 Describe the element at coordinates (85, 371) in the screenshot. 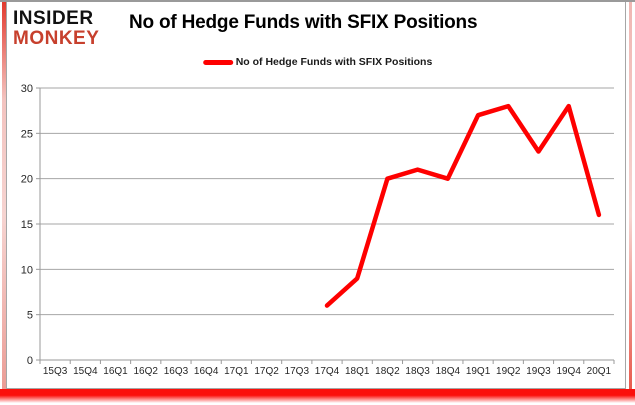

I see `x-axis-tick-label: 15Q4` at that location.